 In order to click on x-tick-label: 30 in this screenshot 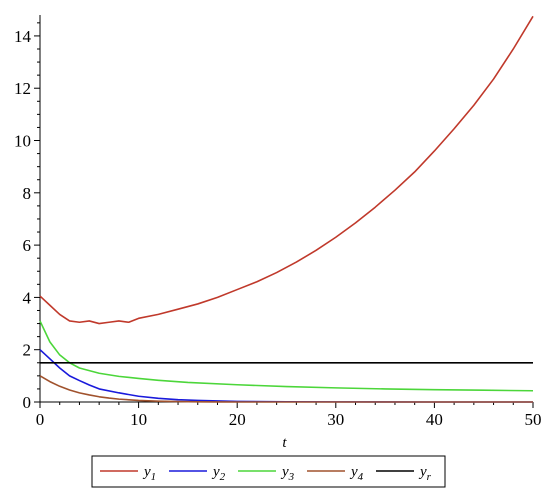, I will do `click(335, 419)`.